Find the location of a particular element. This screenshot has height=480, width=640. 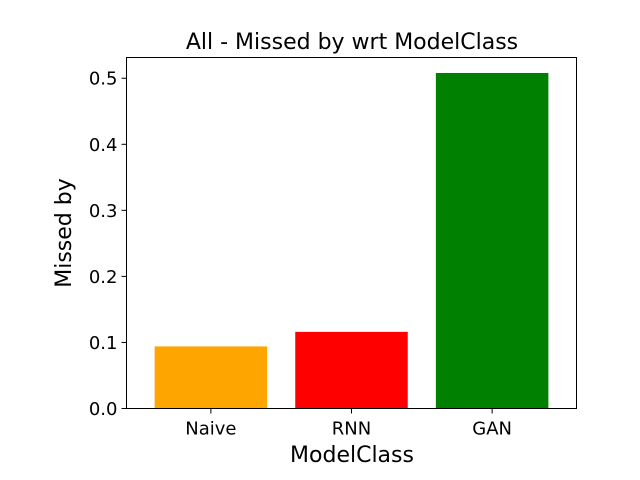

bar-gan is located at coordinates (492, 240).